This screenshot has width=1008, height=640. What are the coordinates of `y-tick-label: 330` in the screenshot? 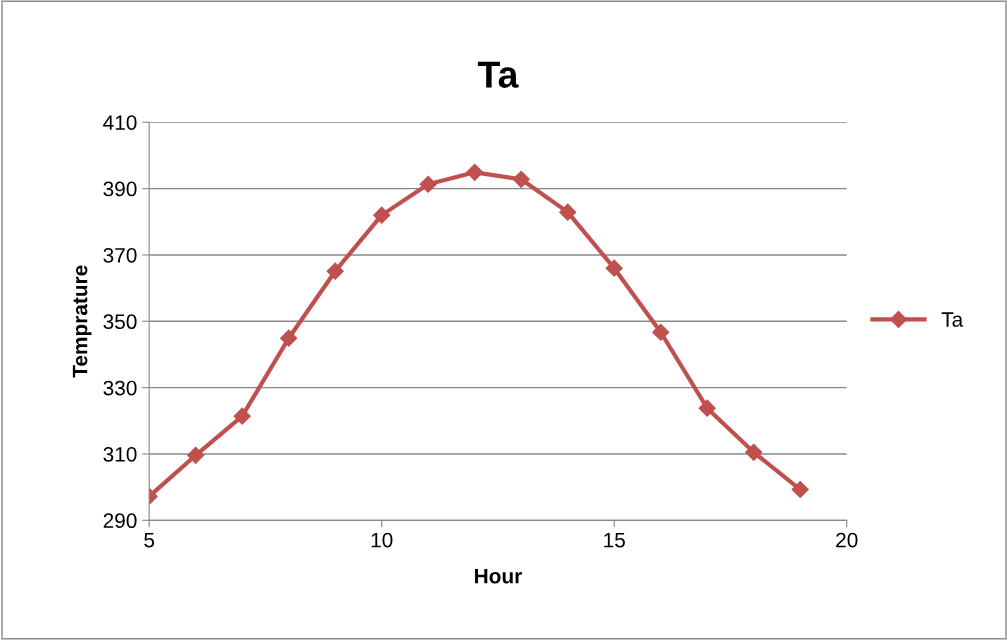 It's located at (120, 388).